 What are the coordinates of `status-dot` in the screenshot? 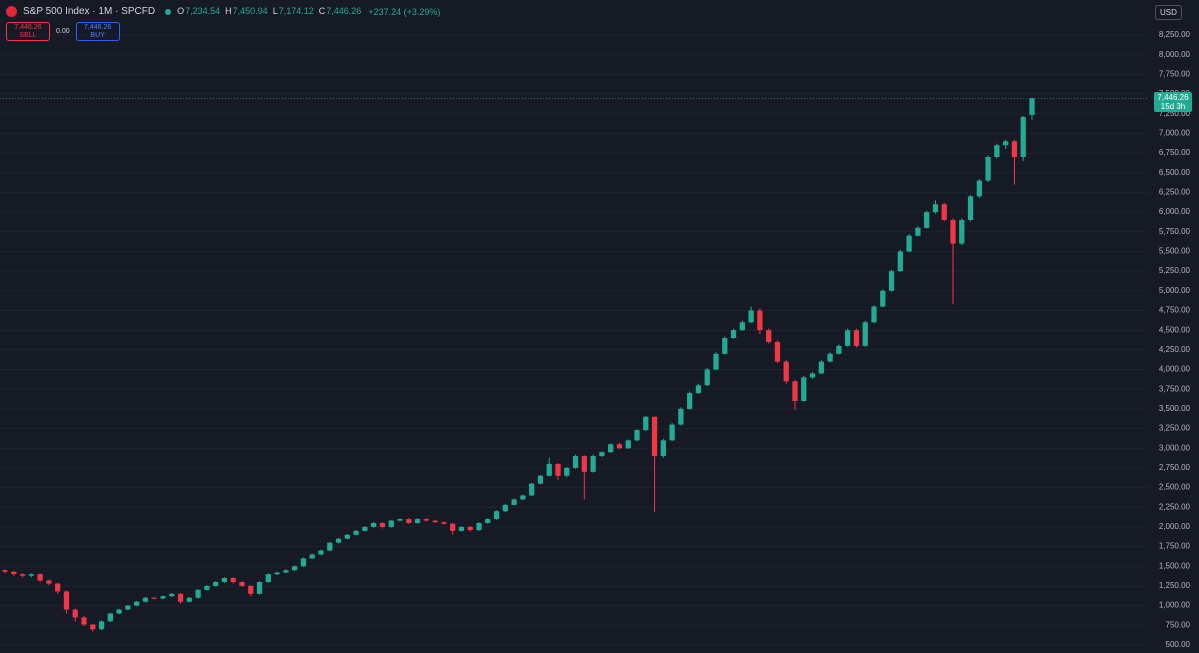 It's located at (168, 11).